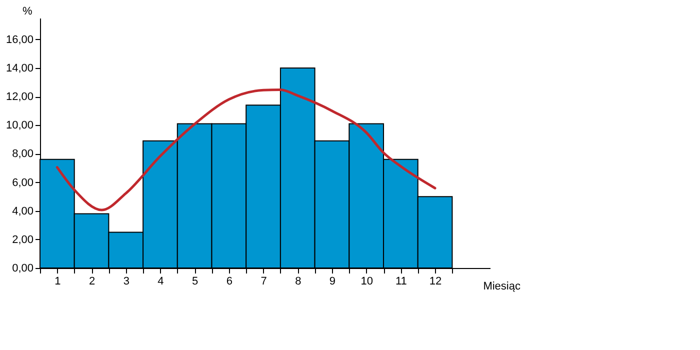  What do you see at coordinates (20, 68) in the screenshot?
I see `y-tick-label: 14,00` at bounding box center [20, 68].